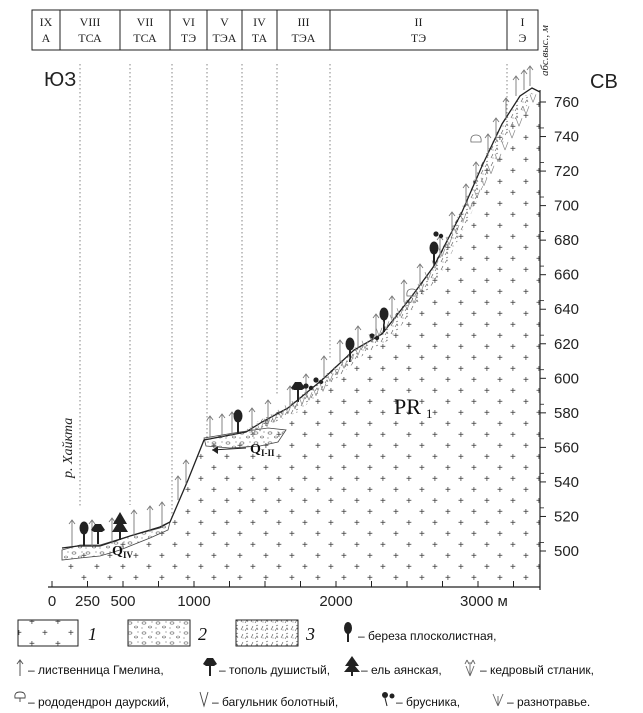  I want to click on legend-ledum-label: – багульник болотный,, so click(275, 702).